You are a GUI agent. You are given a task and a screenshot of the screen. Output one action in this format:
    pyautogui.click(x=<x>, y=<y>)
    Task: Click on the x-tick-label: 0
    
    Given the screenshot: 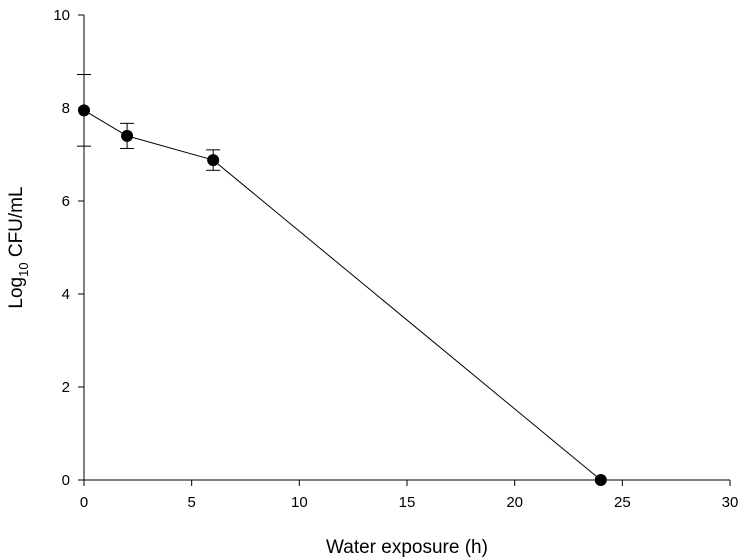 What is the action you would take?
    pyautogui.click(x=84, y=502)
    